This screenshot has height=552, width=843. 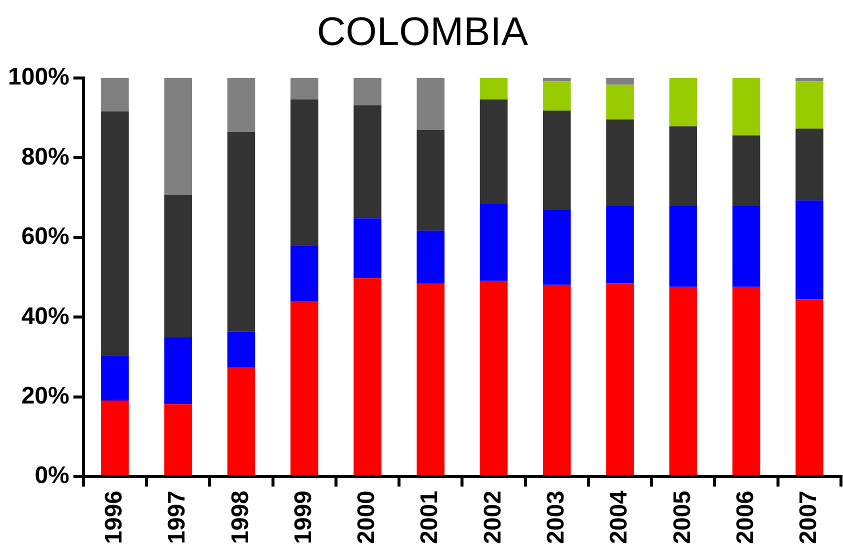 What do you see at coordinates (745, 517) in the screenshot?
I see `x-tick-label: 2006` at bounding box center [745, 517].